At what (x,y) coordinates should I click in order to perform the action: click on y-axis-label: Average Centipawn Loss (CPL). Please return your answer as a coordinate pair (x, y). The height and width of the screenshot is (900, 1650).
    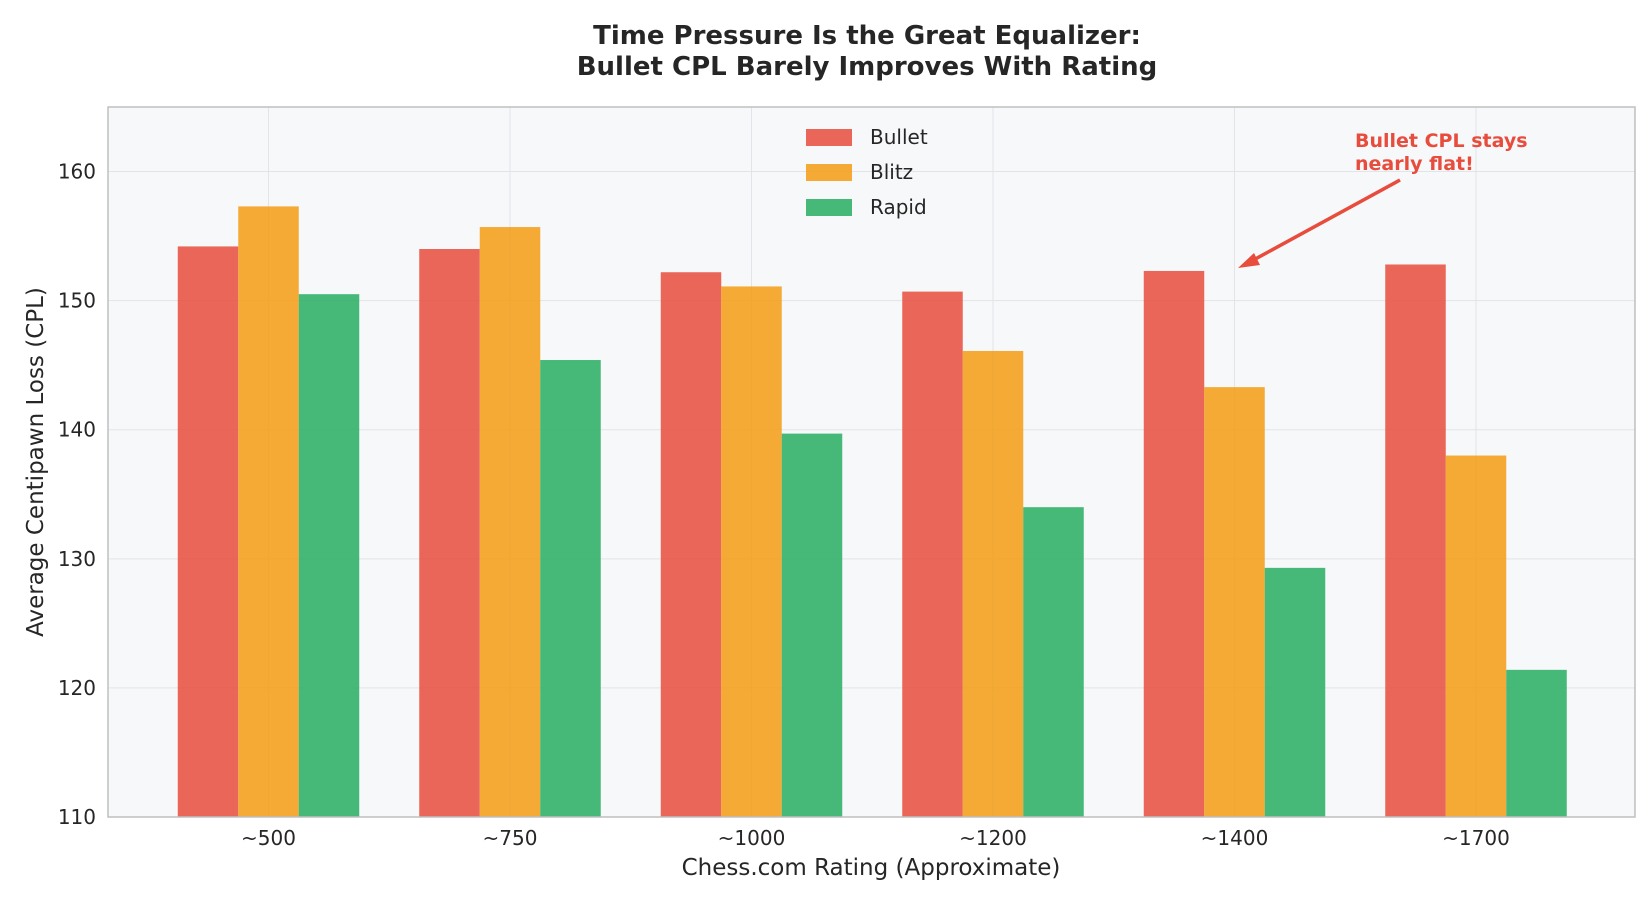
    Looking at the image, I should click on (36, 462).